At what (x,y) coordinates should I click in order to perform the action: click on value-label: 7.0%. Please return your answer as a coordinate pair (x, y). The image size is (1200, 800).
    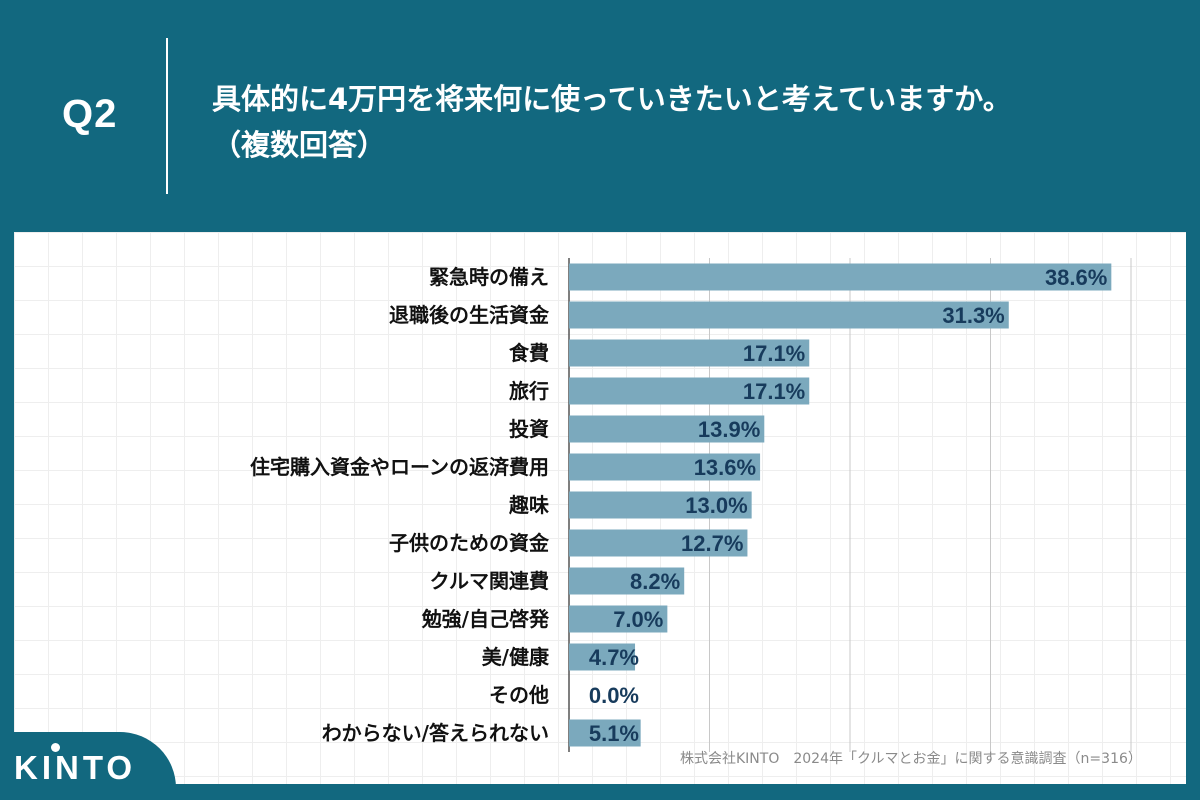
    Looking at the image, I should click on (638, 619).